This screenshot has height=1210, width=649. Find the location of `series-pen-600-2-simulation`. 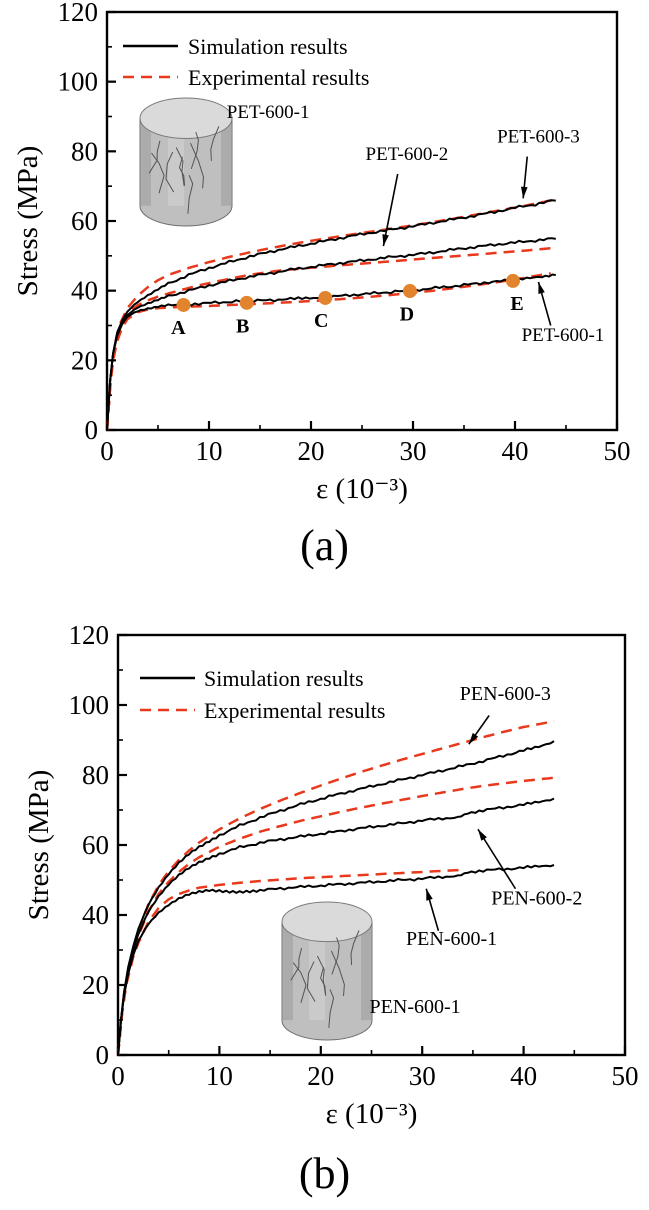

series-pen-600-2-simulation is located at coordinates (336, 926).